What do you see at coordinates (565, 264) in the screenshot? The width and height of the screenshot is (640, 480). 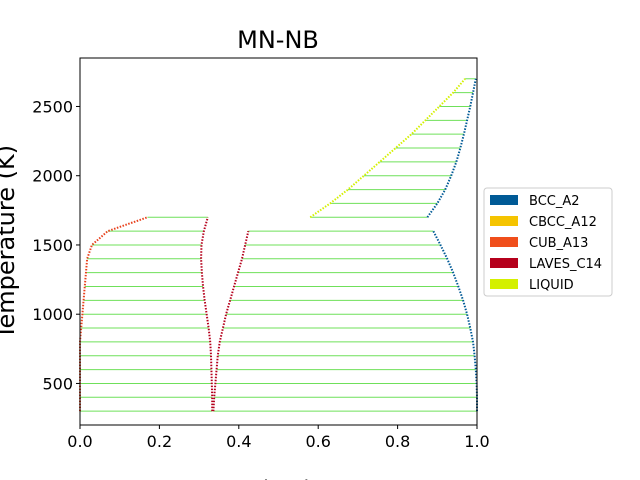 I see `legend-label: LAVES_C14` at bounding box center [565, 264].